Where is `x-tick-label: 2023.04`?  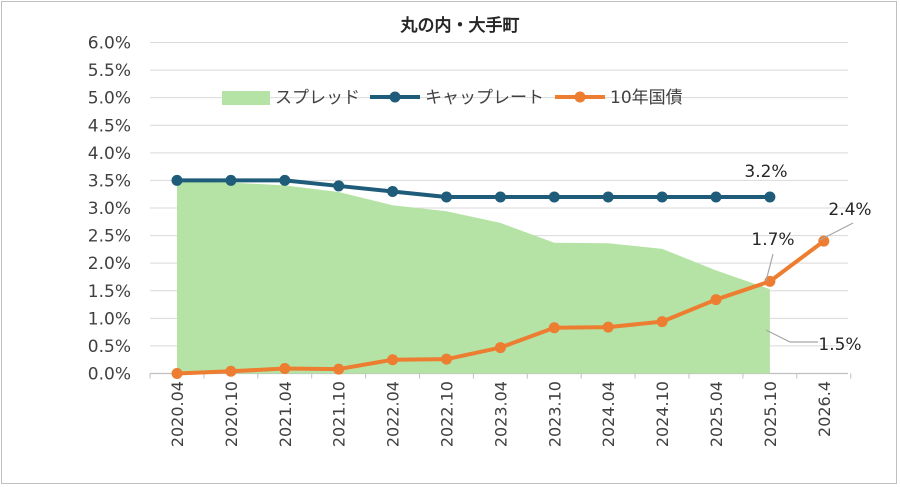
x-tick-label: 2023.04 is located at coordinates (500, 414).